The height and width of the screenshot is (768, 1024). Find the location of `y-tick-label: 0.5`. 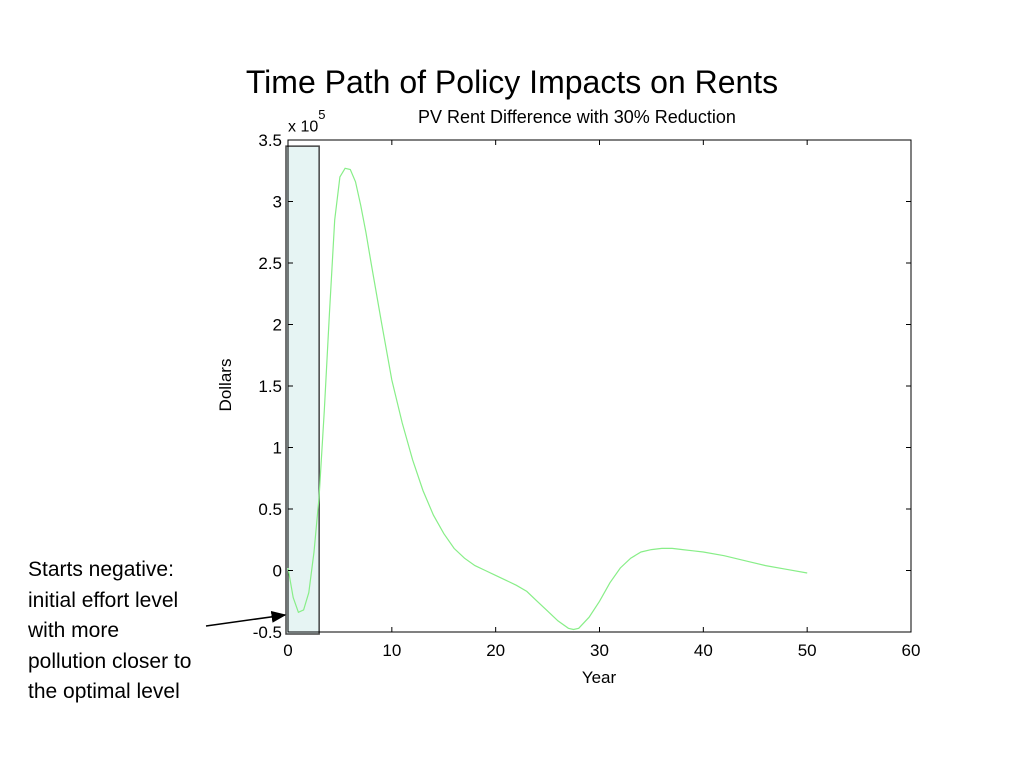

y-tick-label: 0.5 is located at coordinates (270, 509).